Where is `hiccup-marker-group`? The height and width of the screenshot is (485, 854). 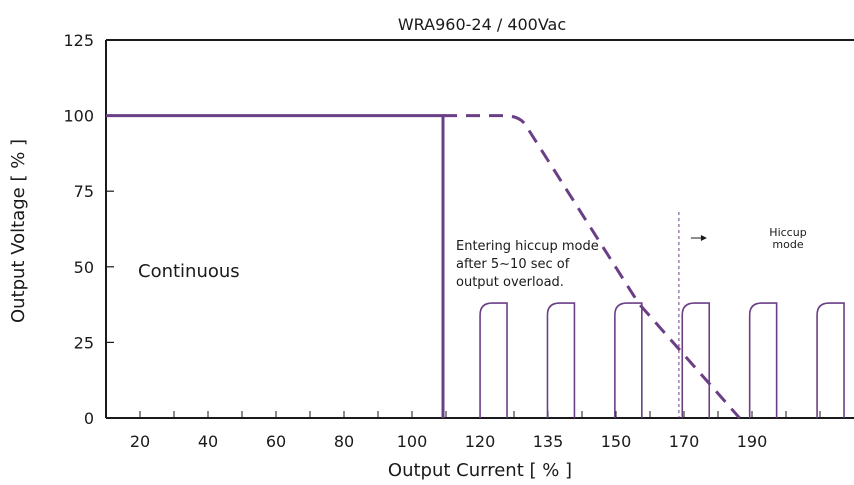 hiccup-marker-group is located at coordinates (692, 315).